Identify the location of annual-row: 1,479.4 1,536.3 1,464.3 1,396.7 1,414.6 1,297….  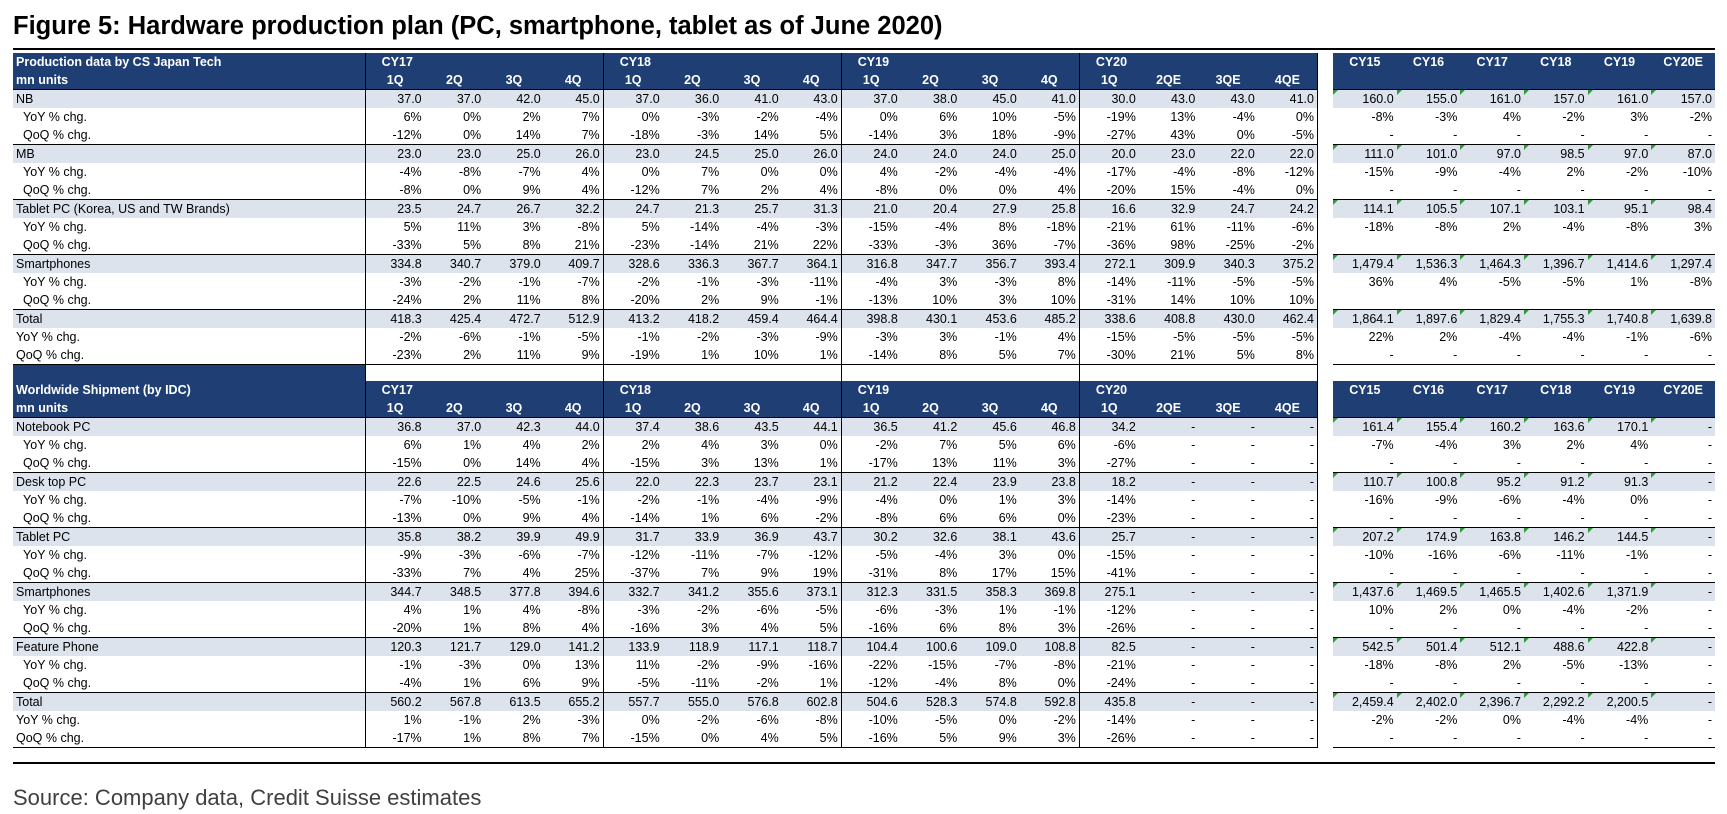
(1524, 263).